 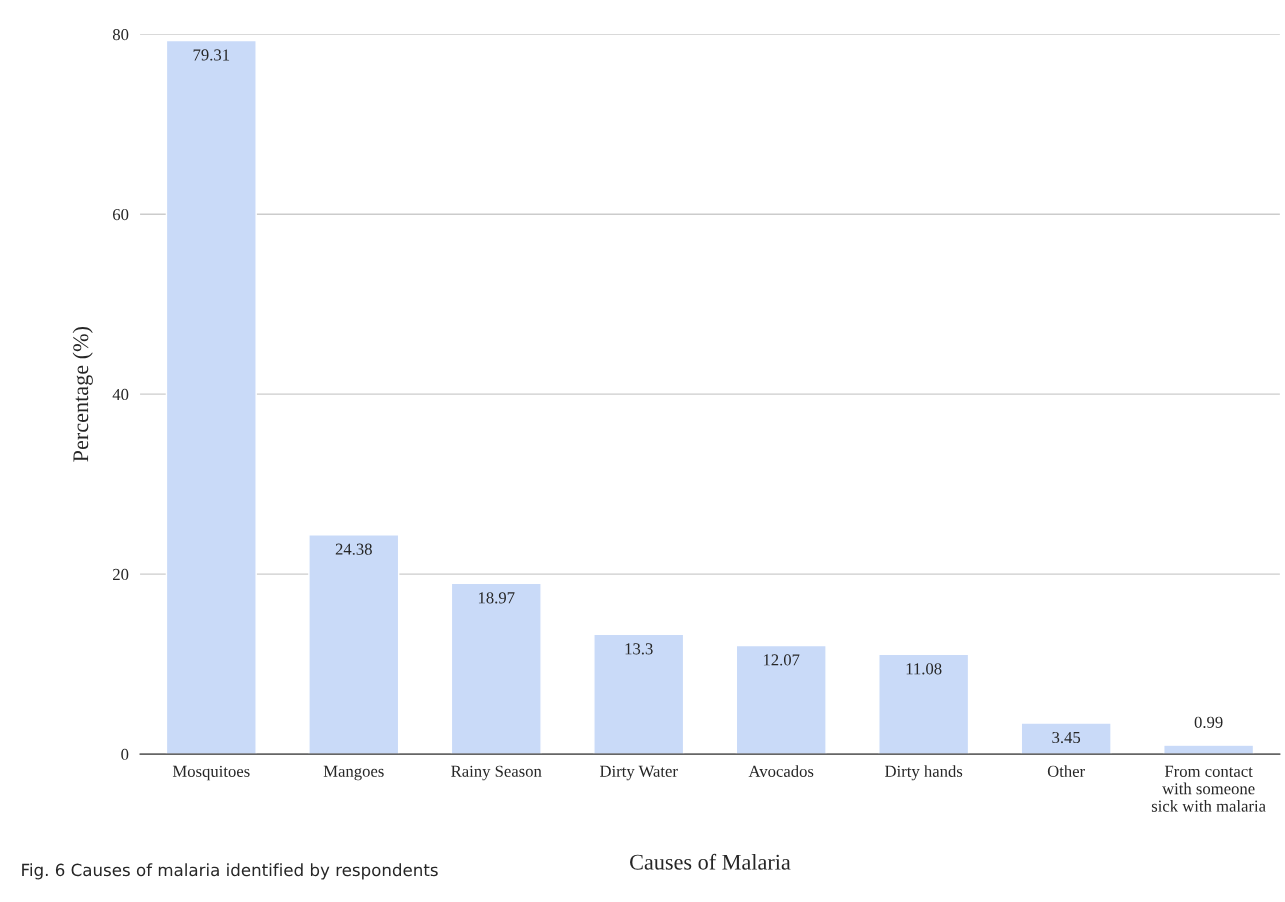 I want to click on data-label: 3.45, so click(x=1066, y=737).